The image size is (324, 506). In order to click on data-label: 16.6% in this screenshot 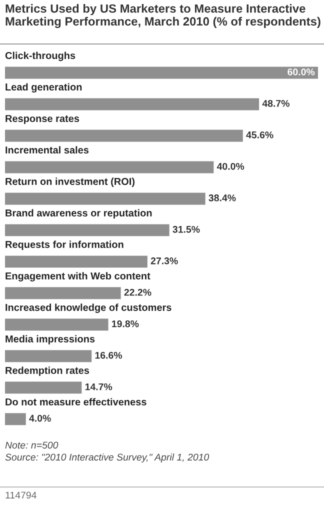, I will do `click(108, 355)`.